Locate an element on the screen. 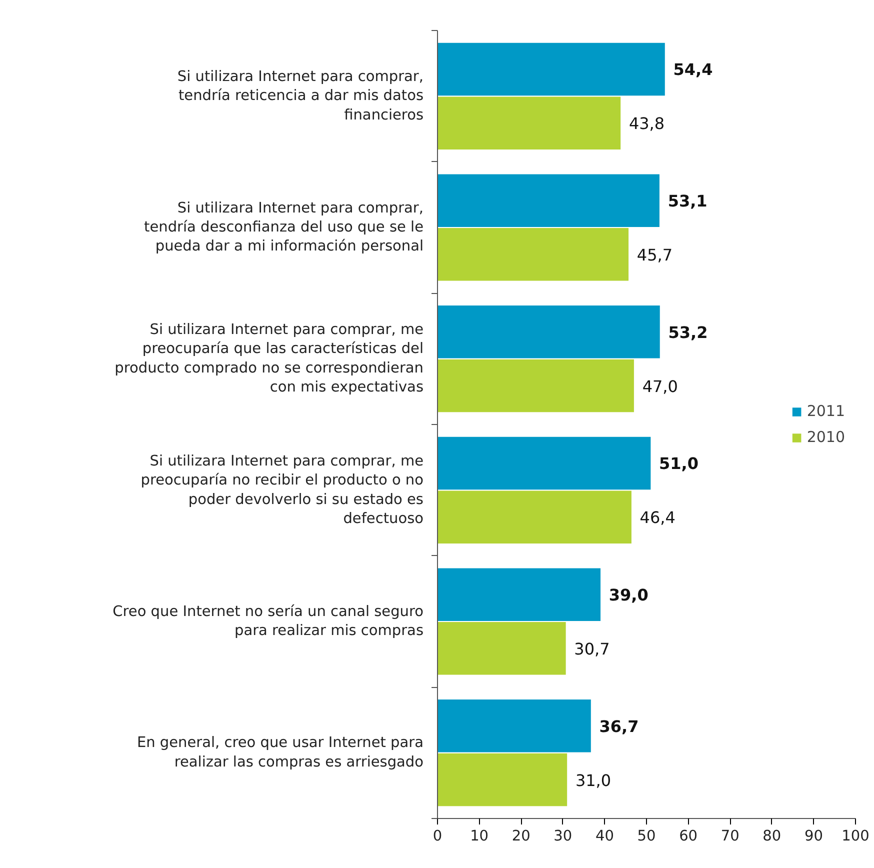  data-label: 30,7 is located at coordinates (592, 648).